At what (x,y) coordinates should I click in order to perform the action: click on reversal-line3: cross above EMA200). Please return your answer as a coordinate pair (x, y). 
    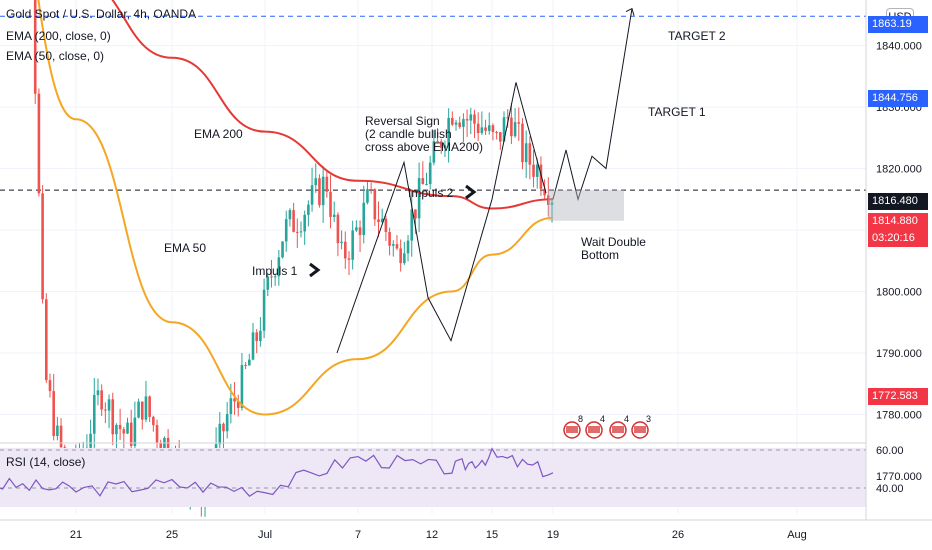
    Looking at the image, I should click on (424, 147).